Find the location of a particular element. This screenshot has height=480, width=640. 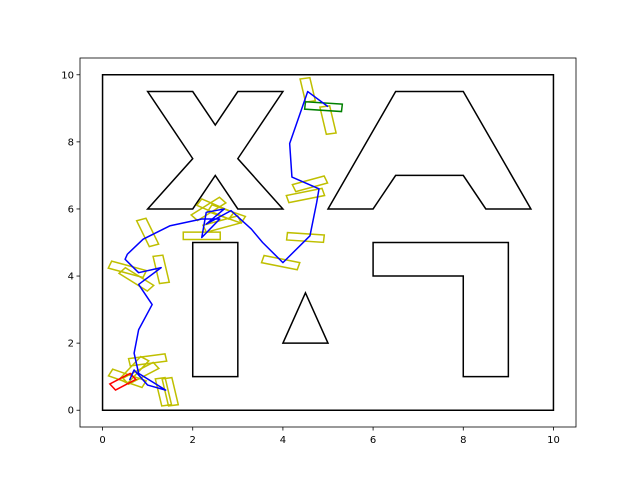

obstacle-vertical-bar is located at coordinates (215, 309).